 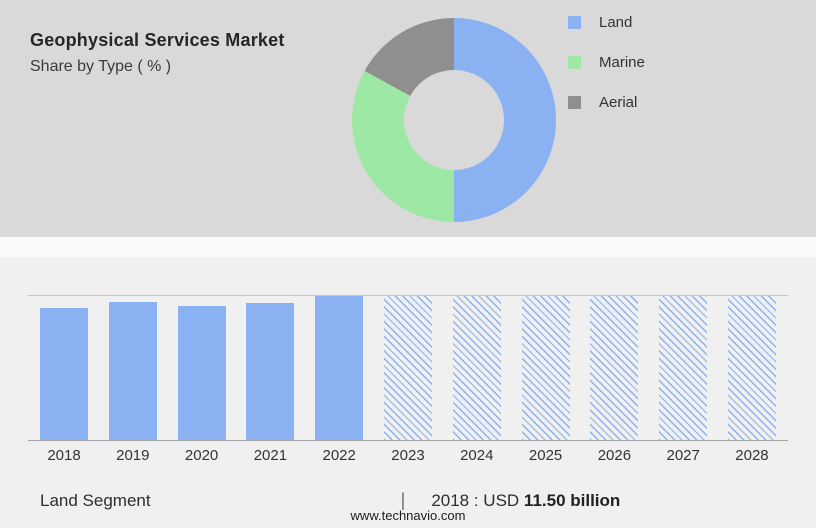 I want to click on legend-swatch-marine, so click(x=574, y=62).